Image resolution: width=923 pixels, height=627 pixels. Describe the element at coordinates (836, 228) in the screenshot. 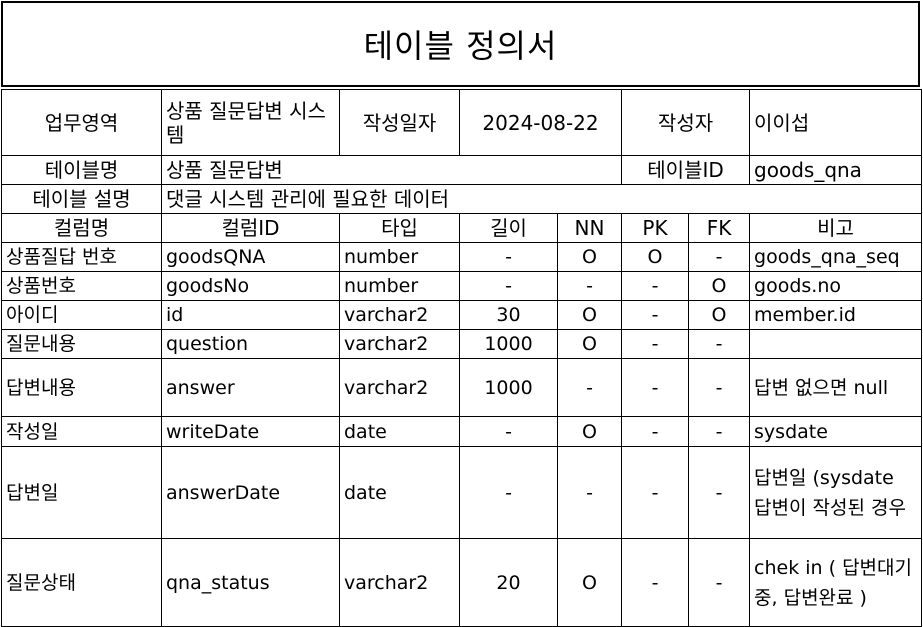

I see `header-cell: 비고` at that location.